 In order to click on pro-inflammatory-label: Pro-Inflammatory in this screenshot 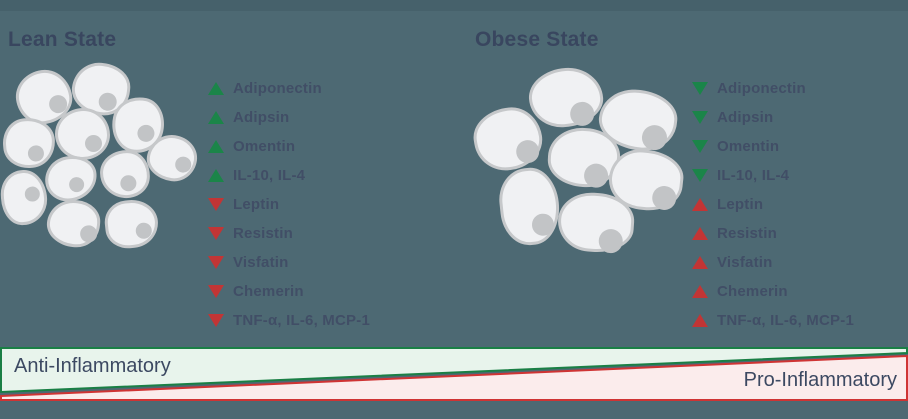, I will do `click(820, 380)`.